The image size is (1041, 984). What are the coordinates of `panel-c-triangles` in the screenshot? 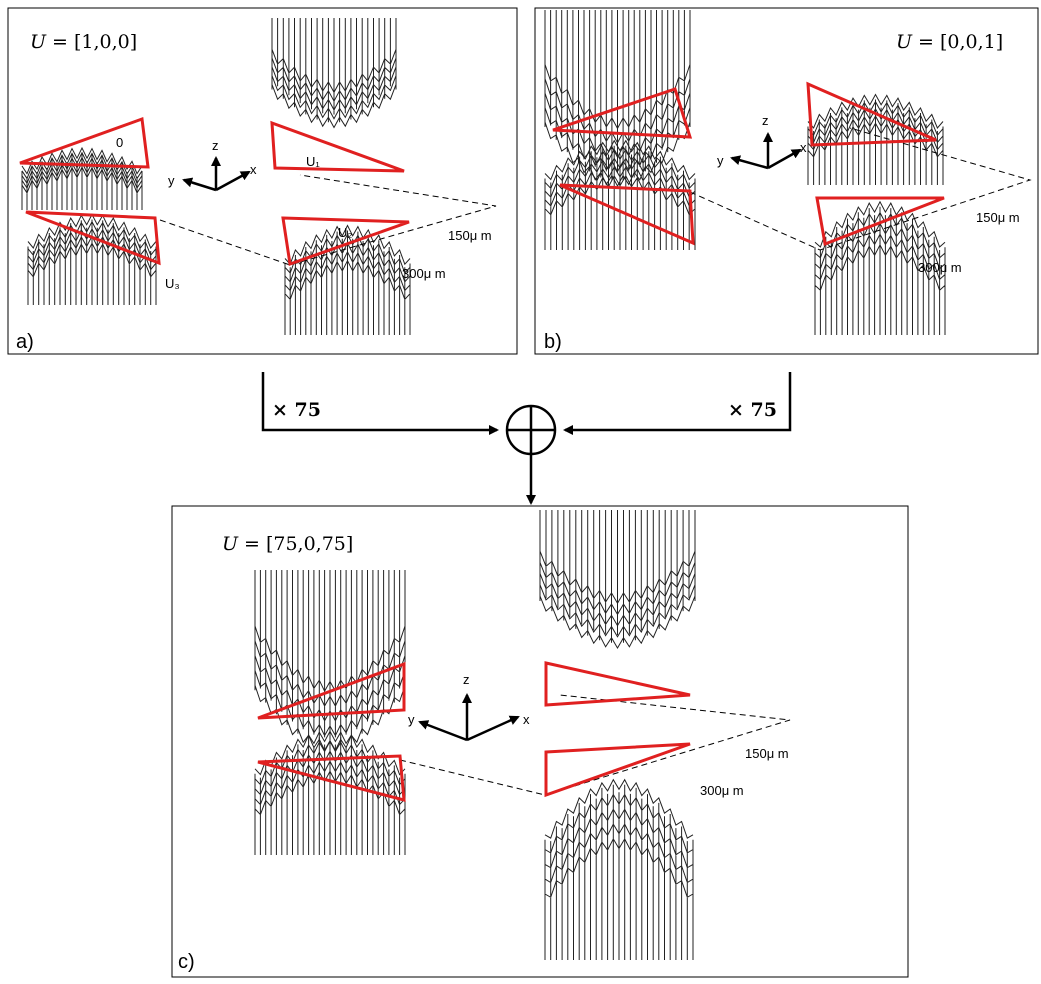 It's located at (474, 731).